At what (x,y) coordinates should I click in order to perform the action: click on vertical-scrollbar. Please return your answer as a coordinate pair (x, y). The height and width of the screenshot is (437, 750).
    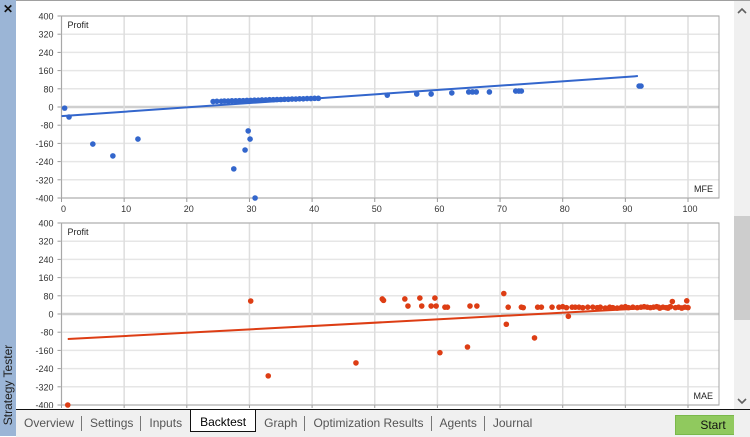
    Looking at the image, I should click on (742, 205).